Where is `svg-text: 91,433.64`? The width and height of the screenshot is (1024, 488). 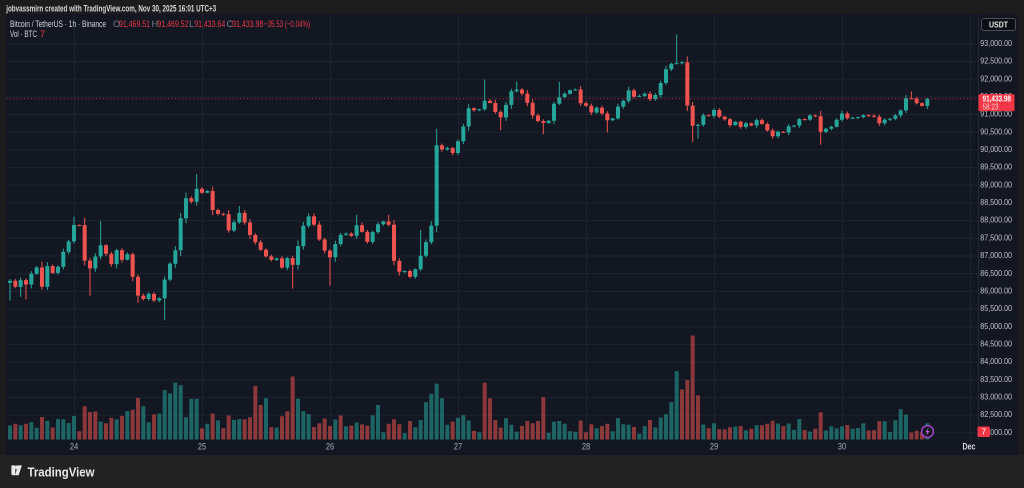
svg-text: 91,433.64 is located at coordinates (209, 24).